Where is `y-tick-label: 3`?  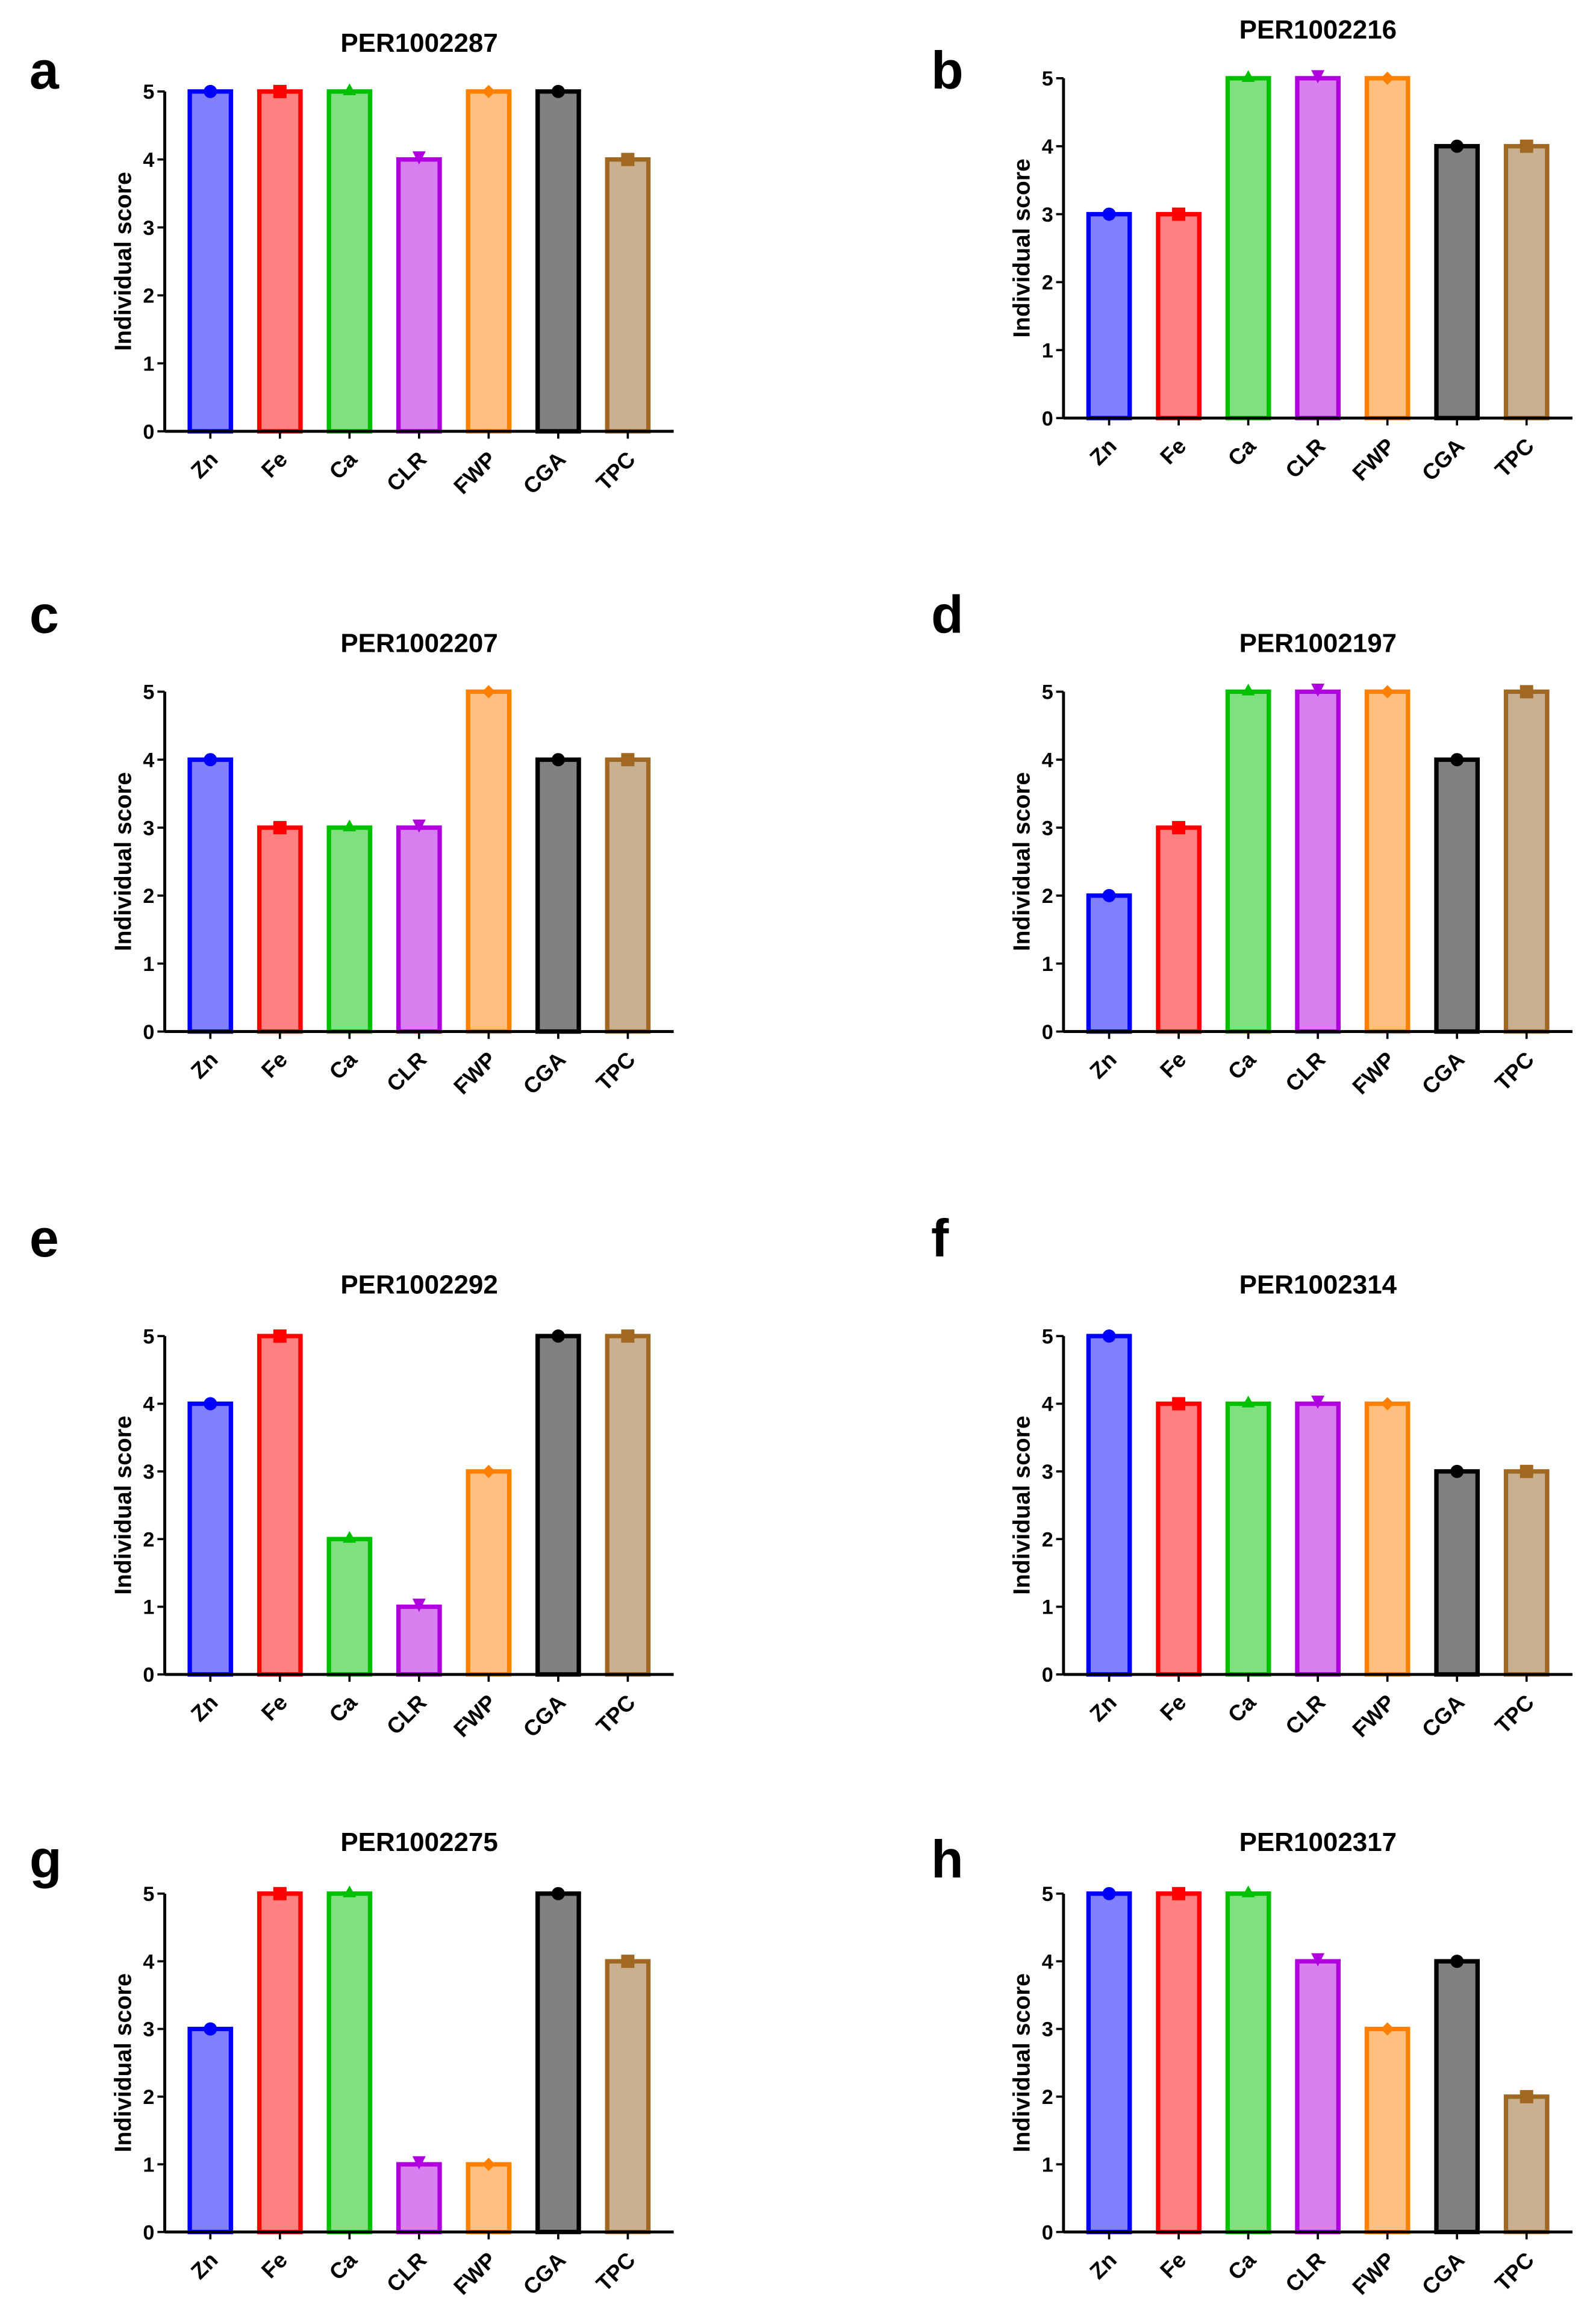
y-tick-label: 3 is located at coordinates (1047, 2029).